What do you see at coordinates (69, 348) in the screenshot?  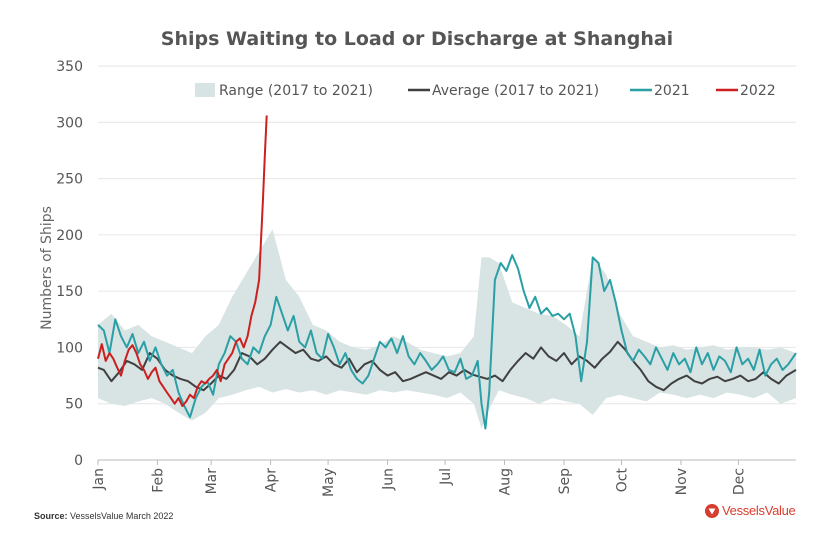 I see `y-tick-label: 100` at bounding box center [69, 348].